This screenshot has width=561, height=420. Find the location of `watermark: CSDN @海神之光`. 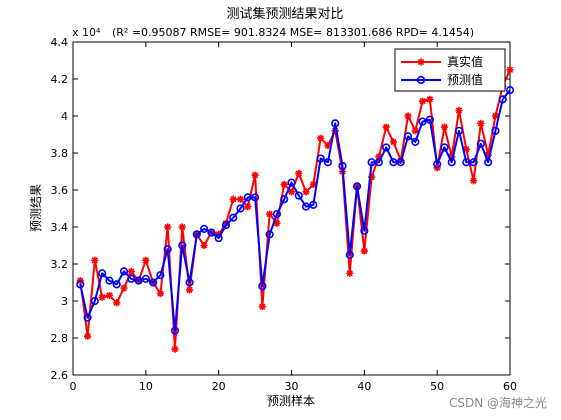

watermark: CSDN @海神之光 is located at coordinates (498, 402).